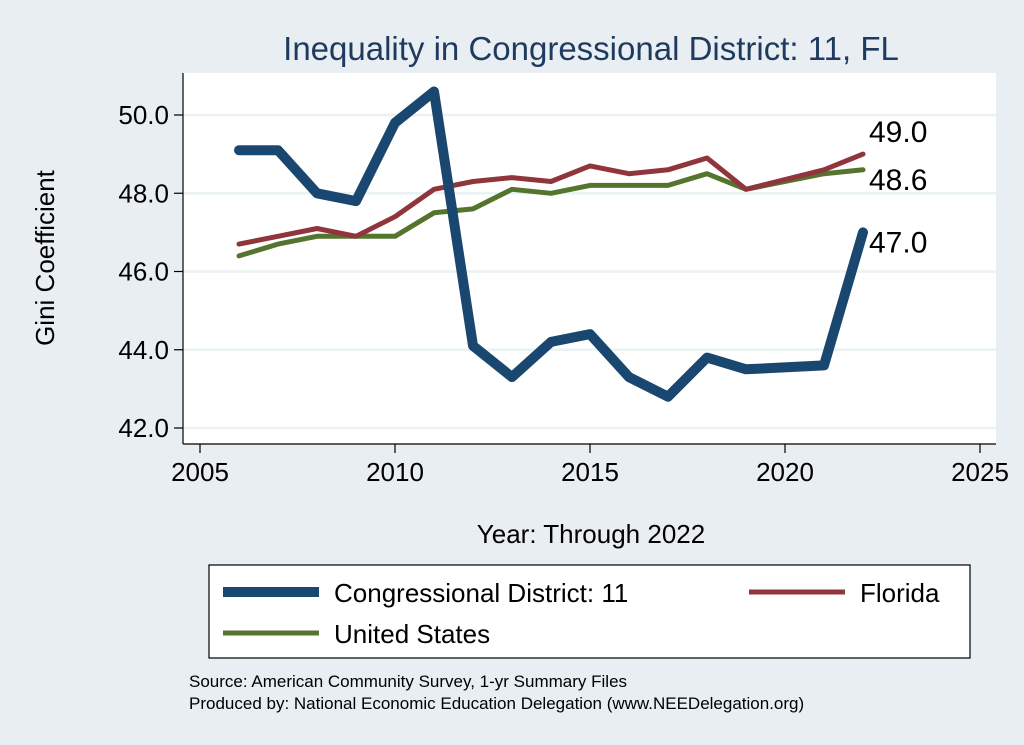  I want to click on legend-label: Florida, so click(900, 593).